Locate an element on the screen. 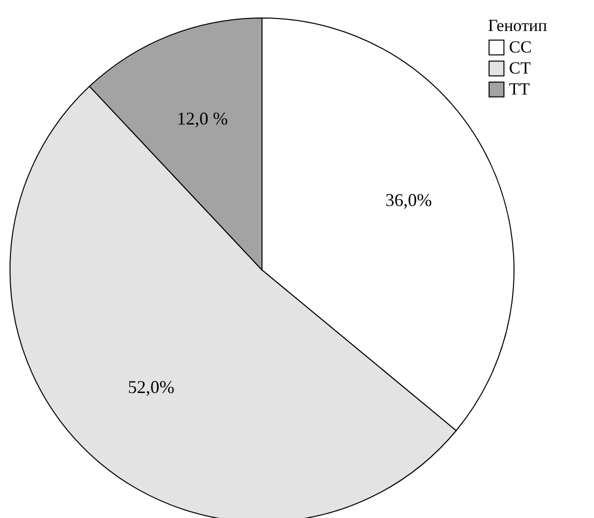 The width and height of the screenshot is (594, 518). data-label: 52,0% is located at coordinates (151, 387).